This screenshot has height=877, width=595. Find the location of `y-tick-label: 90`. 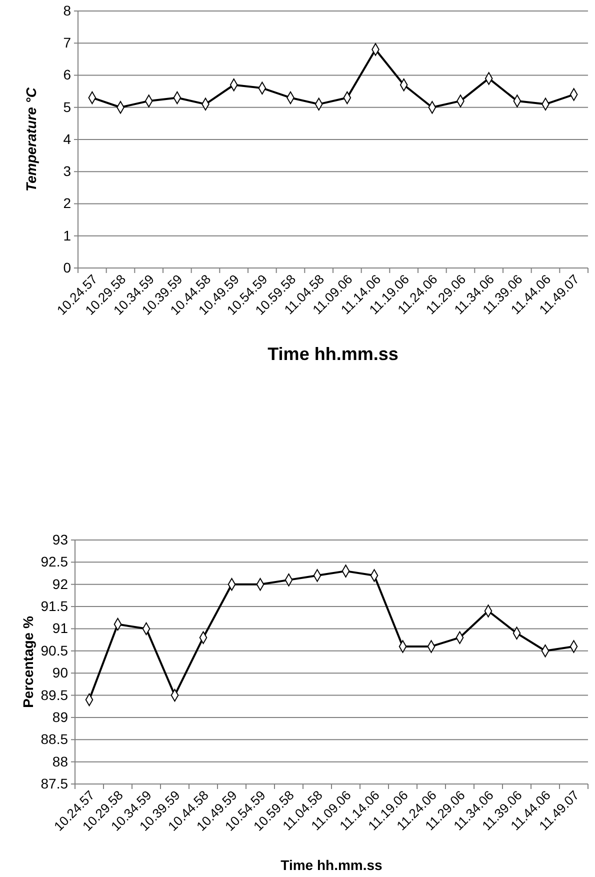

y-tick-label: 90 is located at coordinates (60, 672).